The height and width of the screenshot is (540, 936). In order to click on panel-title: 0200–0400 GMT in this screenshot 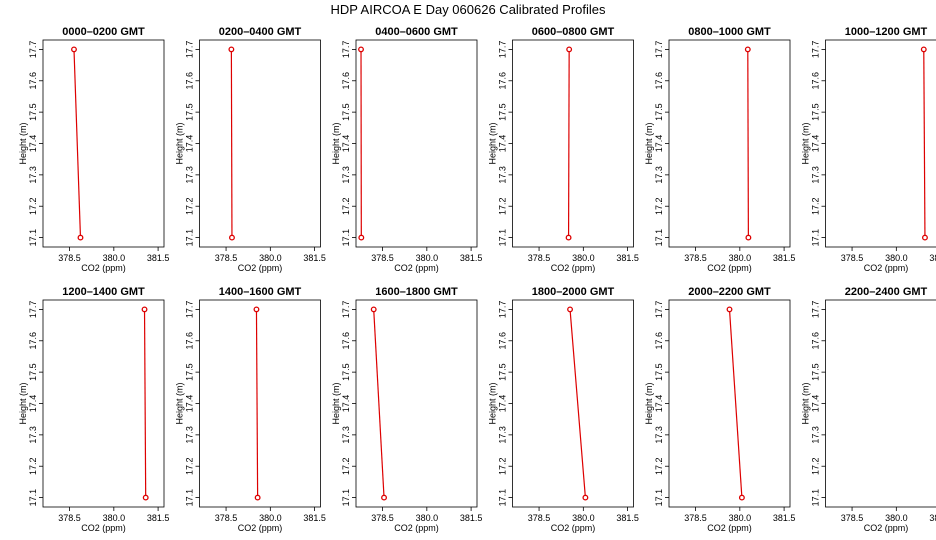, I will do `click(260, 32)`.